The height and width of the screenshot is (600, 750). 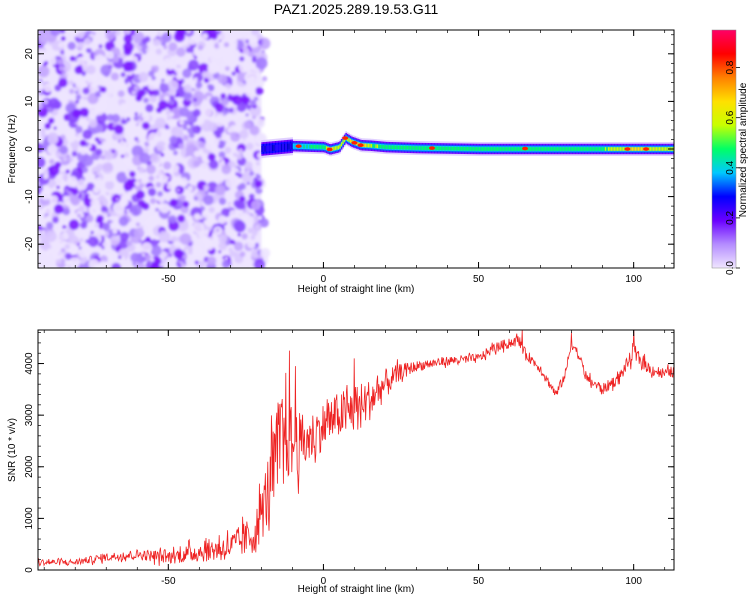 I want to click on snr-x-label: Height of straight line (km), so click(x=356, y=589).